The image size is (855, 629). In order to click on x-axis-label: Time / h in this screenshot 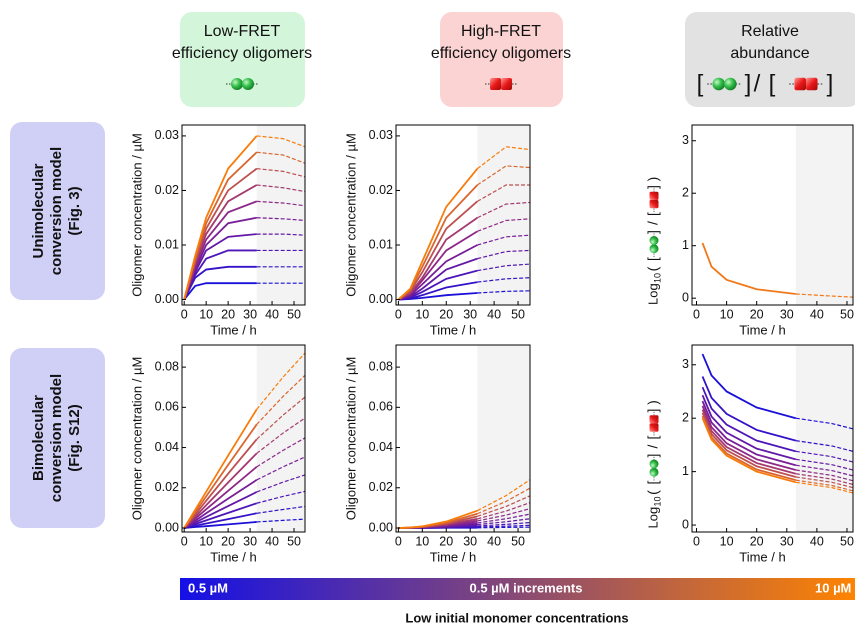, I will do `click(453, 556)`.